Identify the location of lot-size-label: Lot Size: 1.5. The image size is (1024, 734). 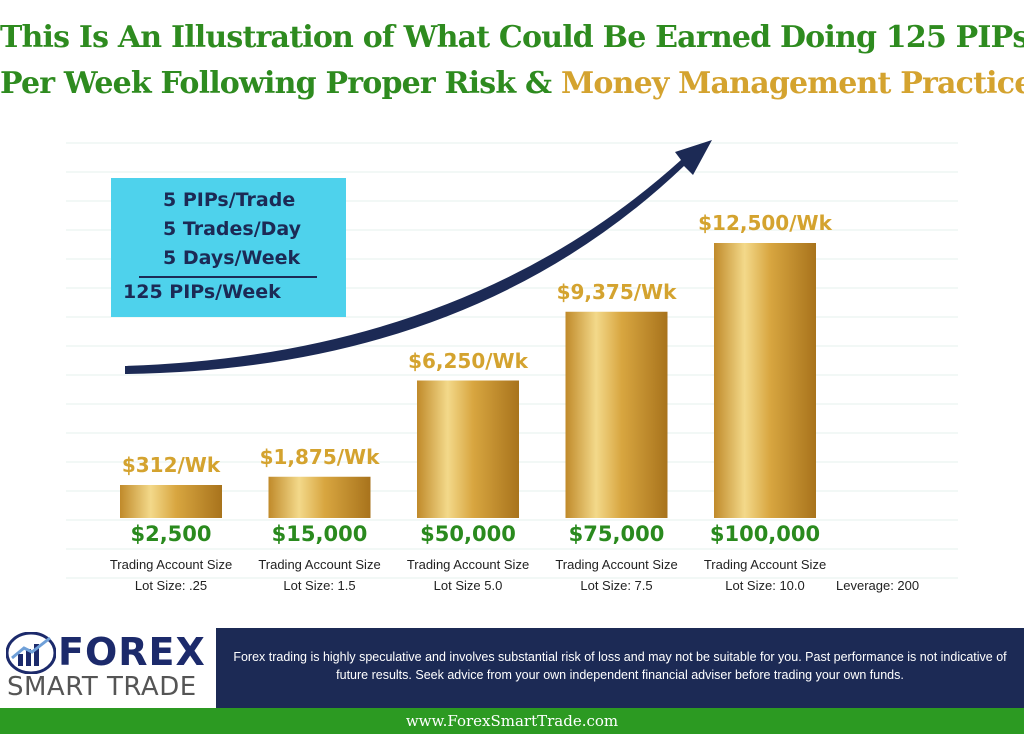
(319, 585).